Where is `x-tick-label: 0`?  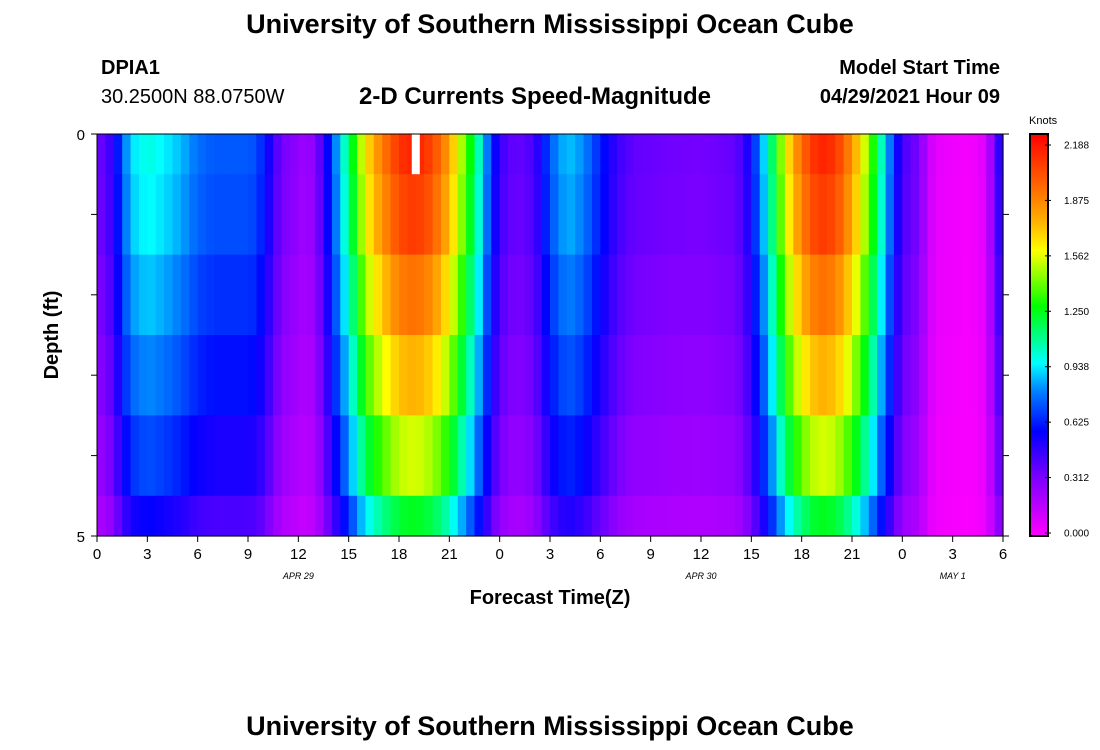 x-tick-label: 0 is located at coordinates (902, 554).